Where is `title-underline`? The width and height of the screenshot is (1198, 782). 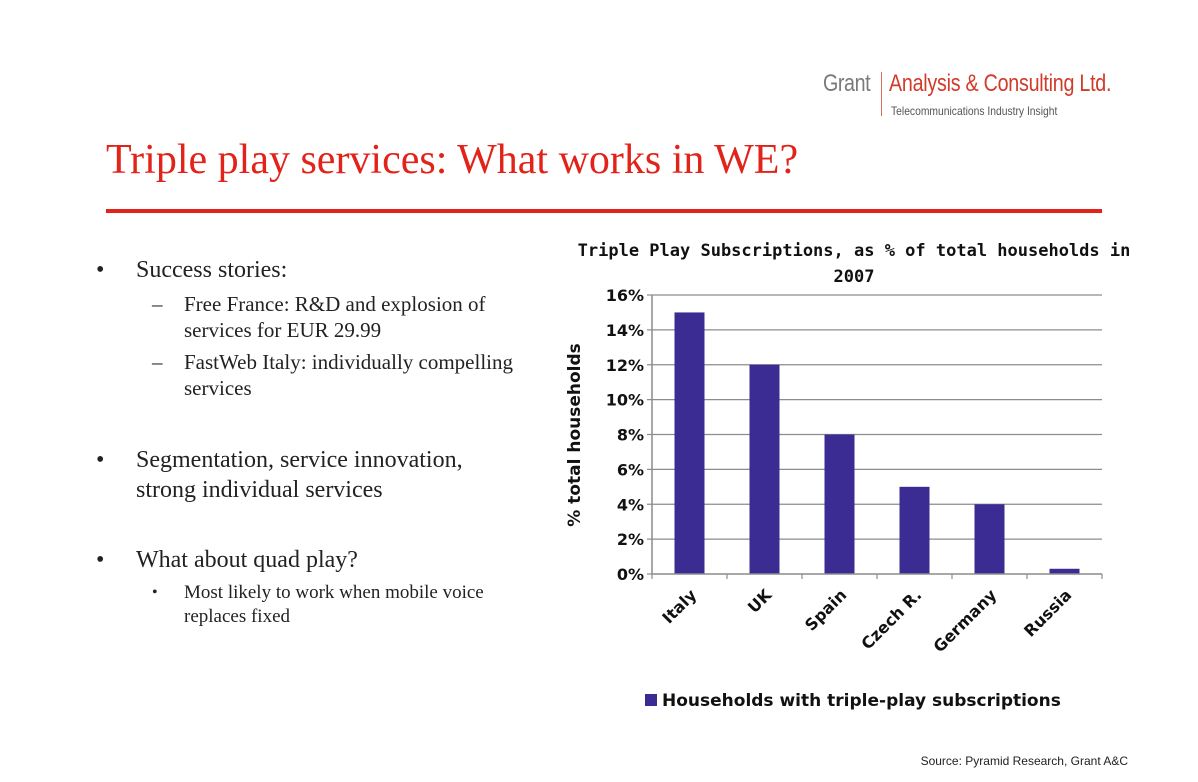 title-underline is located at coordinates (604, 211).